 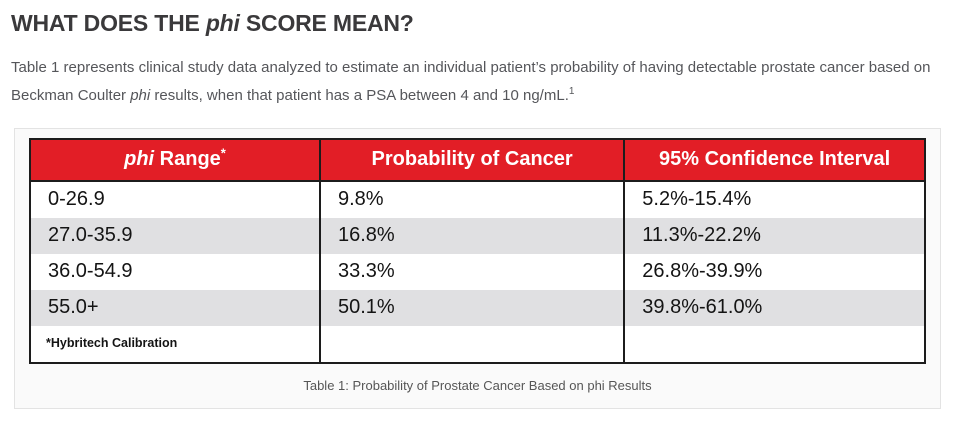 I want to click on table-row: 36.0-54.9 33.3% 26.8%-39.9%, so click(x=477, y=272).